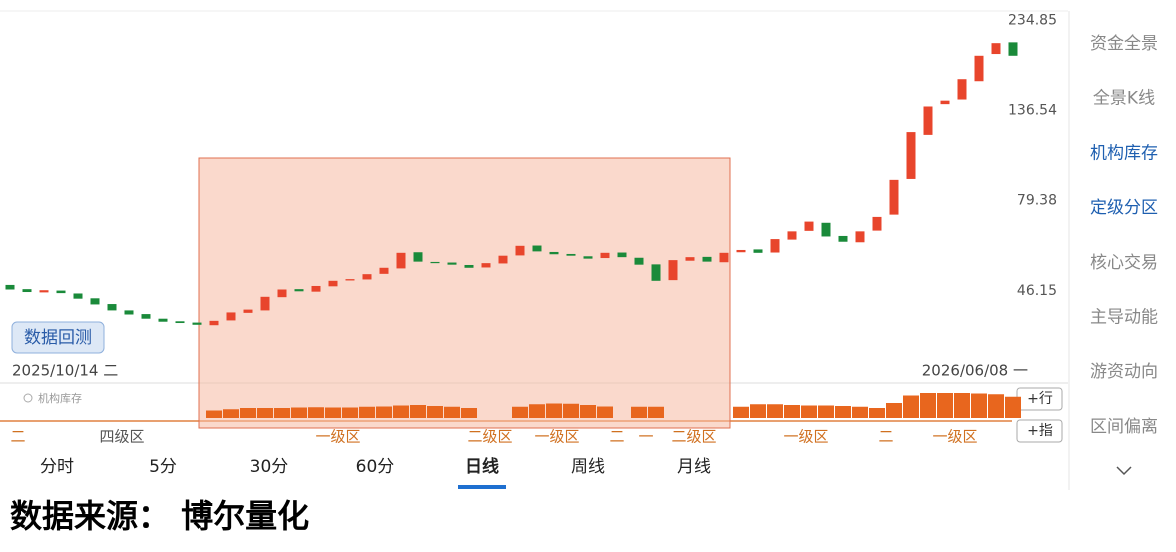 Image resolution: width=1176 pixels, height=552 pixels. I want to click on backtest-label: 数据回测, so click(58, 338).